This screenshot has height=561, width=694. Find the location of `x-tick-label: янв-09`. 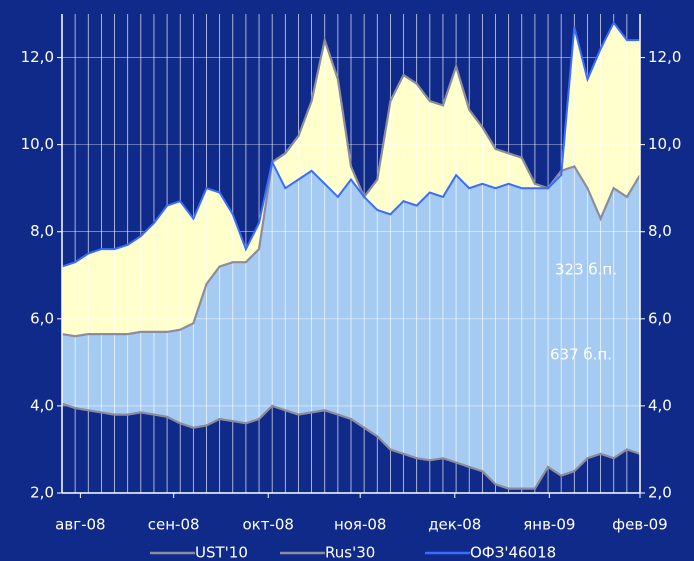

x-tick-label: янв-09 is located at coordinates (549, 525).